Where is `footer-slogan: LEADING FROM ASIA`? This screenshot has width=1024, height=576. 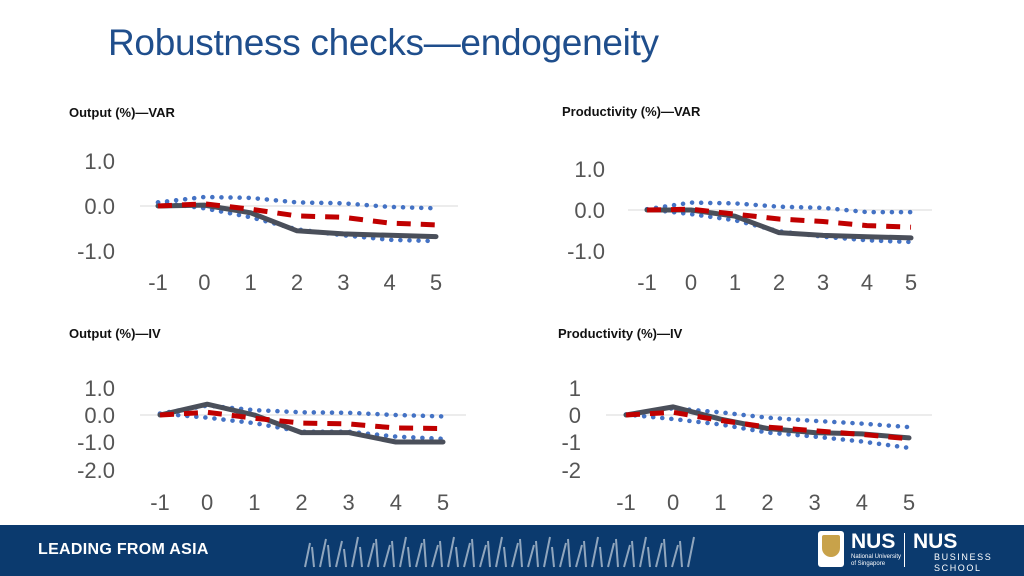 footer-slogan: LEADING FROM ASIA is located at coordinates (123, 549).